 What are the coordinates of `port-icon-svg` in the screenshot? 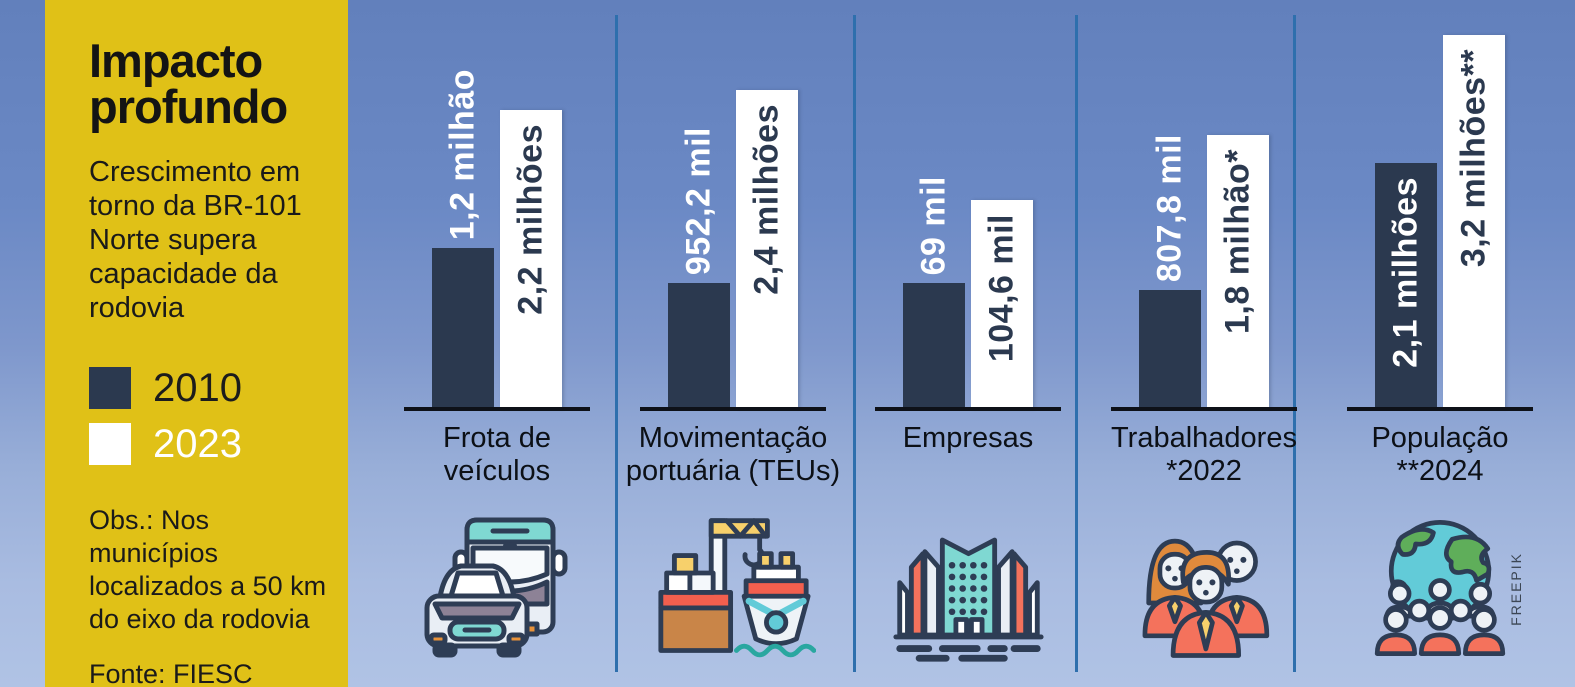 It's located at (736, 587).